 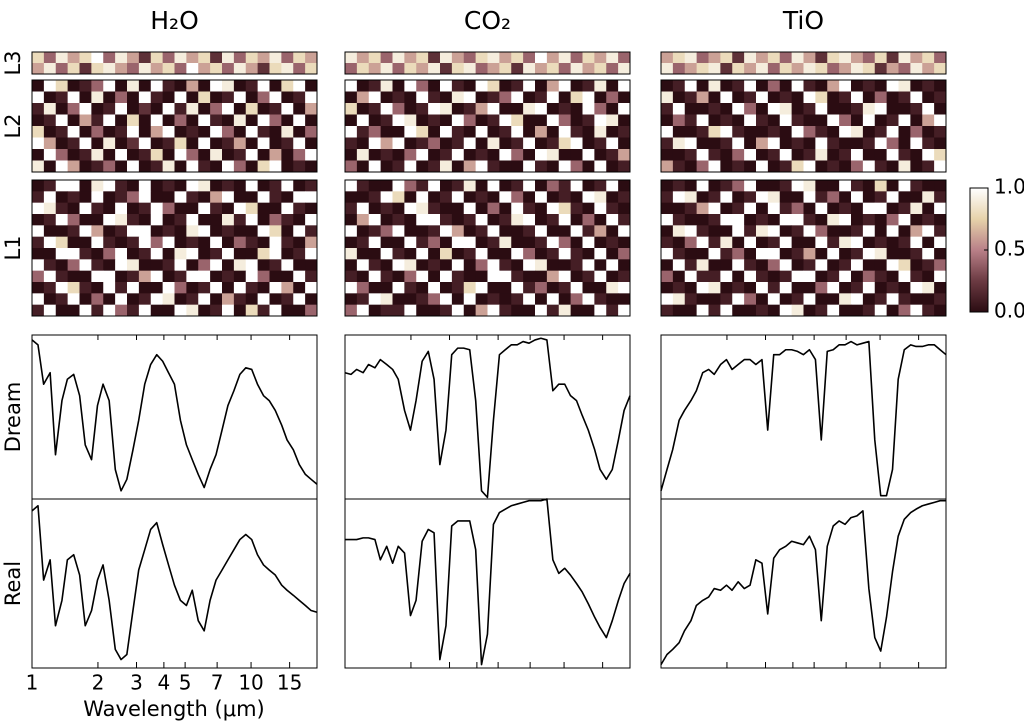 What do you see at coordinates (487, 418) in the screenshot?
I see `spectrum-line` at bounding box center [487, 418].